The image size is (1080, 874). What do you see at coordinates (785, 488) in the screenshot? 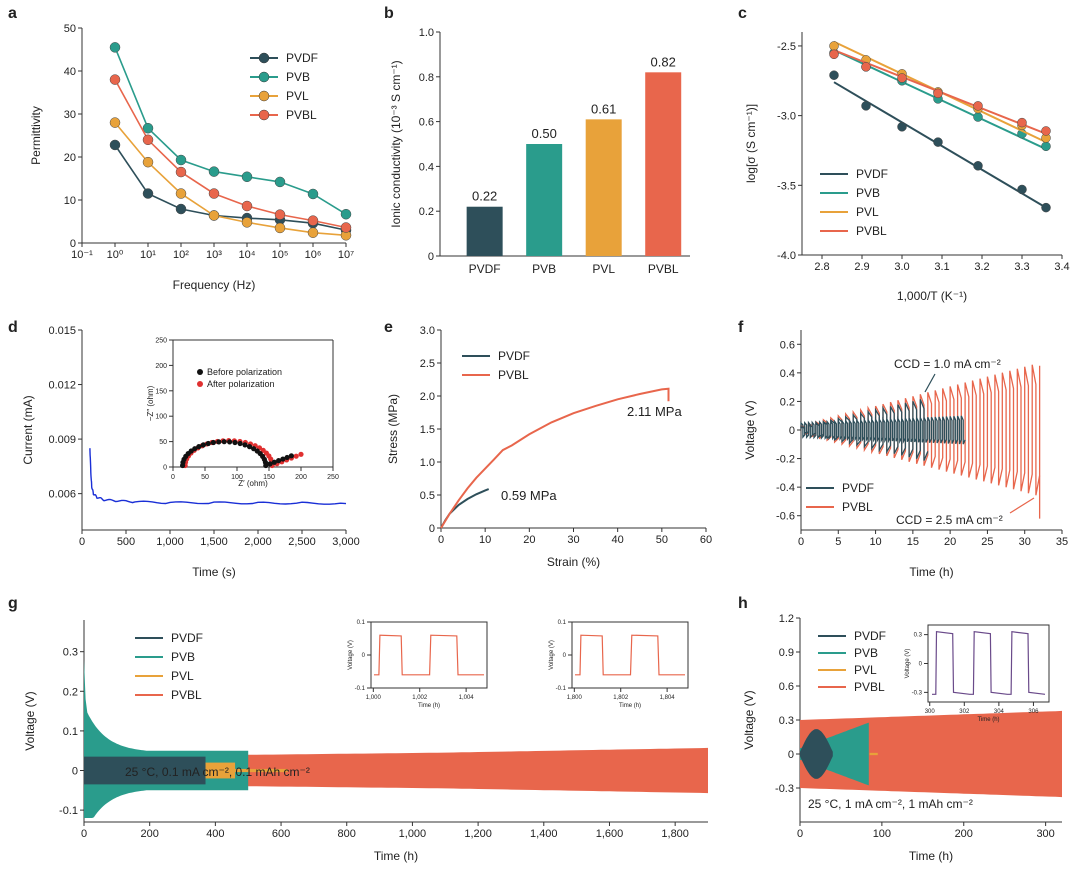
I see `panel-f-ytick-label: -0.4` at bounding box center [785, 488].